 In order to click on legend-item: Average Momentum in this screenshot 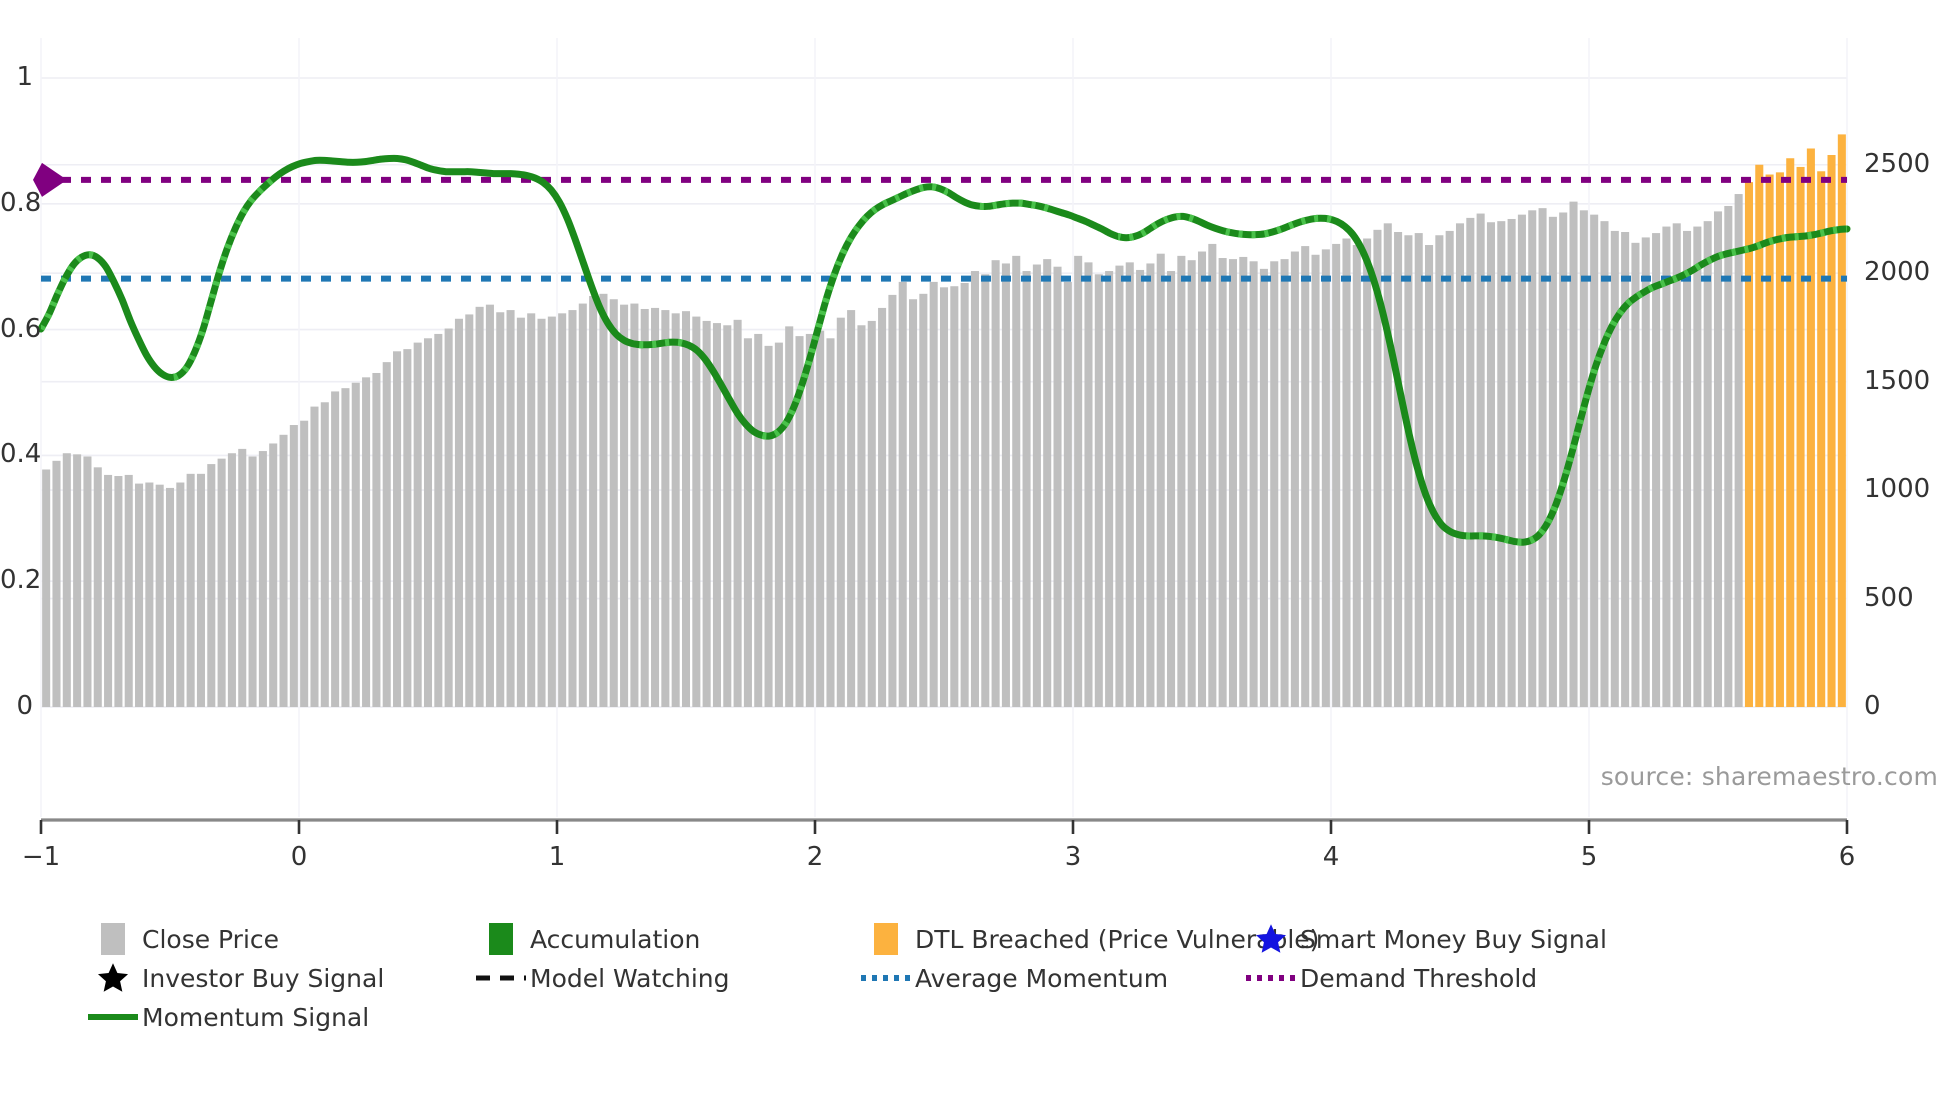, I will do `click(1049, 978)`.